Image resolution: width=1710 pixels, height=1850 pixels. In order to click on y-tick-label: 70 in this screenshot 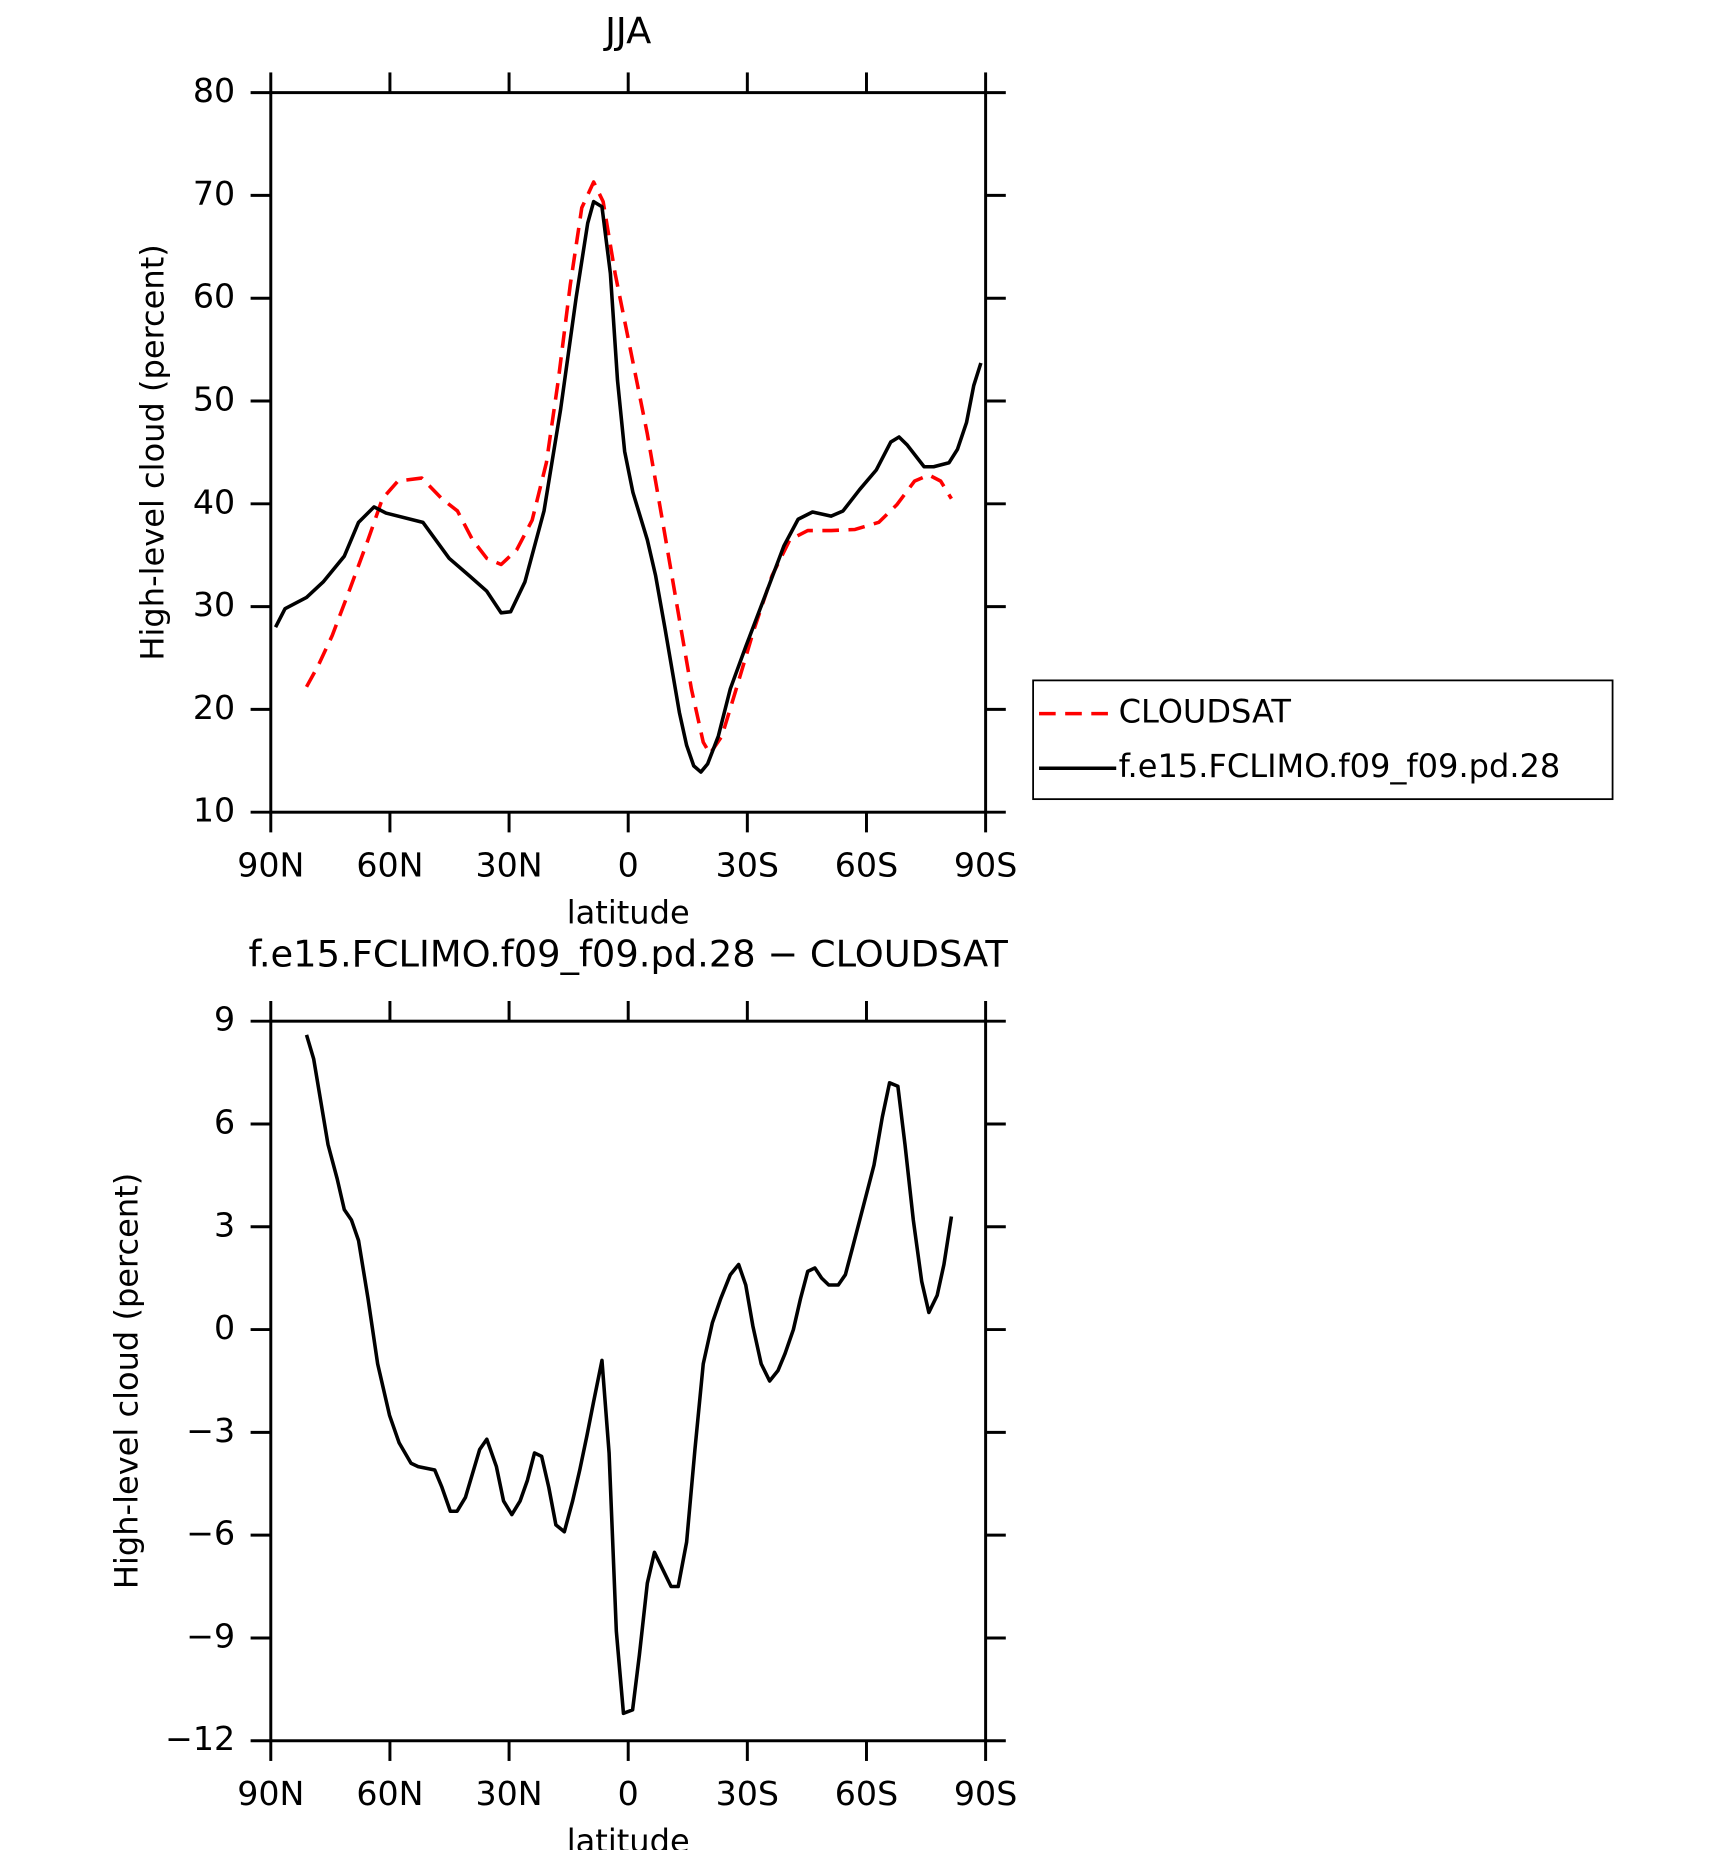, I will do `click(214, 193)`.